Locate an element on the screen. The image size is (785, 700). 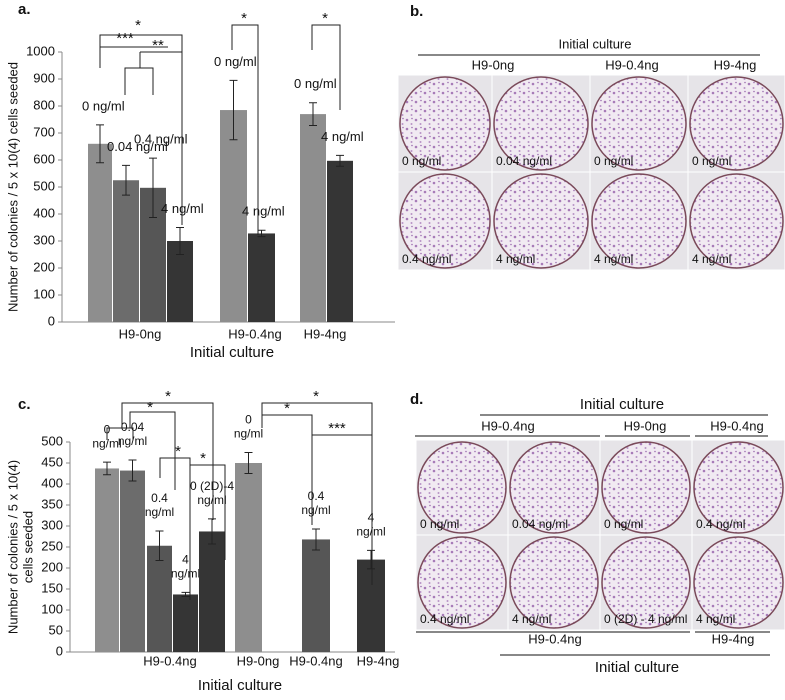
panel-label: a. is located at coordinates (24, 9).